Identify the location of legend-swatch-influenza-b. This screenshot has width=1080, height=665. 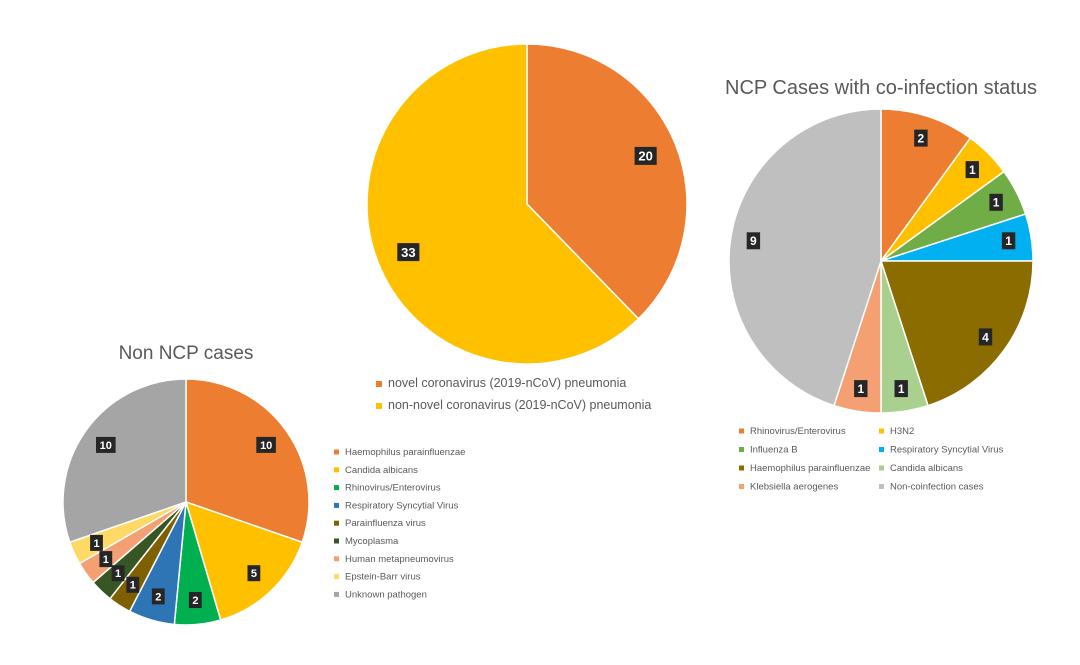
(741, 449).